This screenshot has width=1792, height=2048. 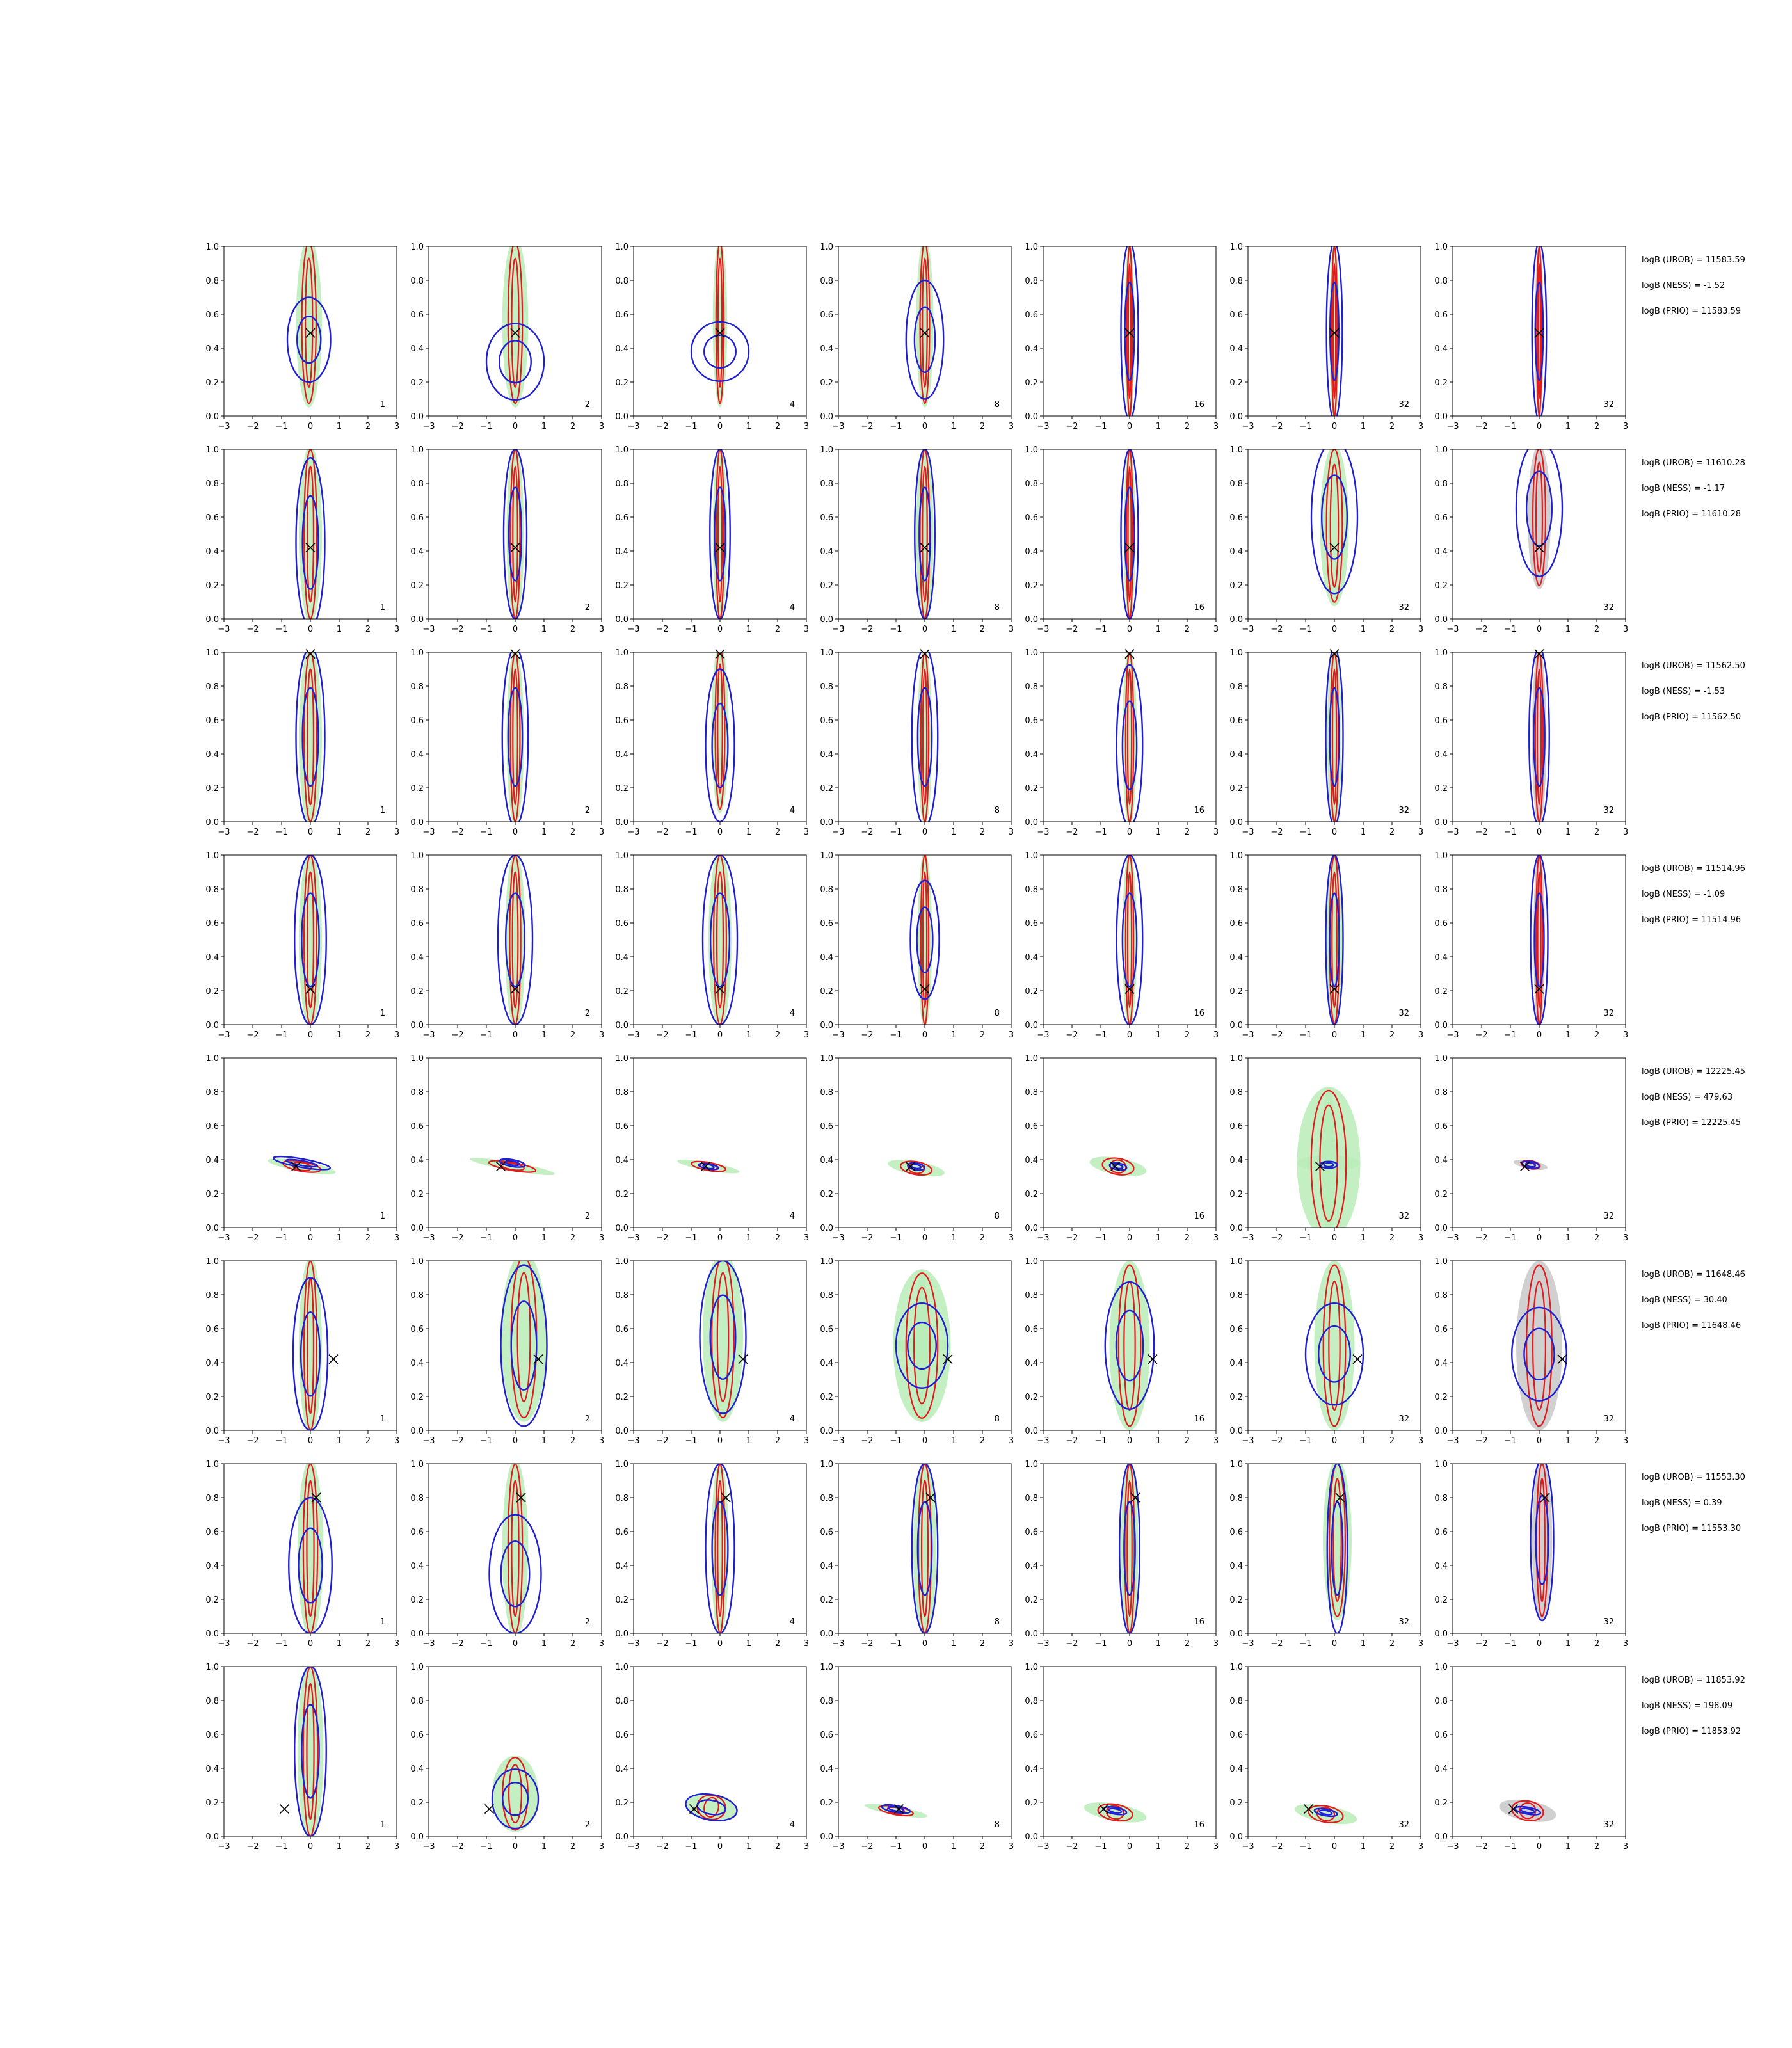 What do you see at coordinates (1130, 1142) in the screenshot?
I see `axes-frame` at bounding box center [1130, 1142].